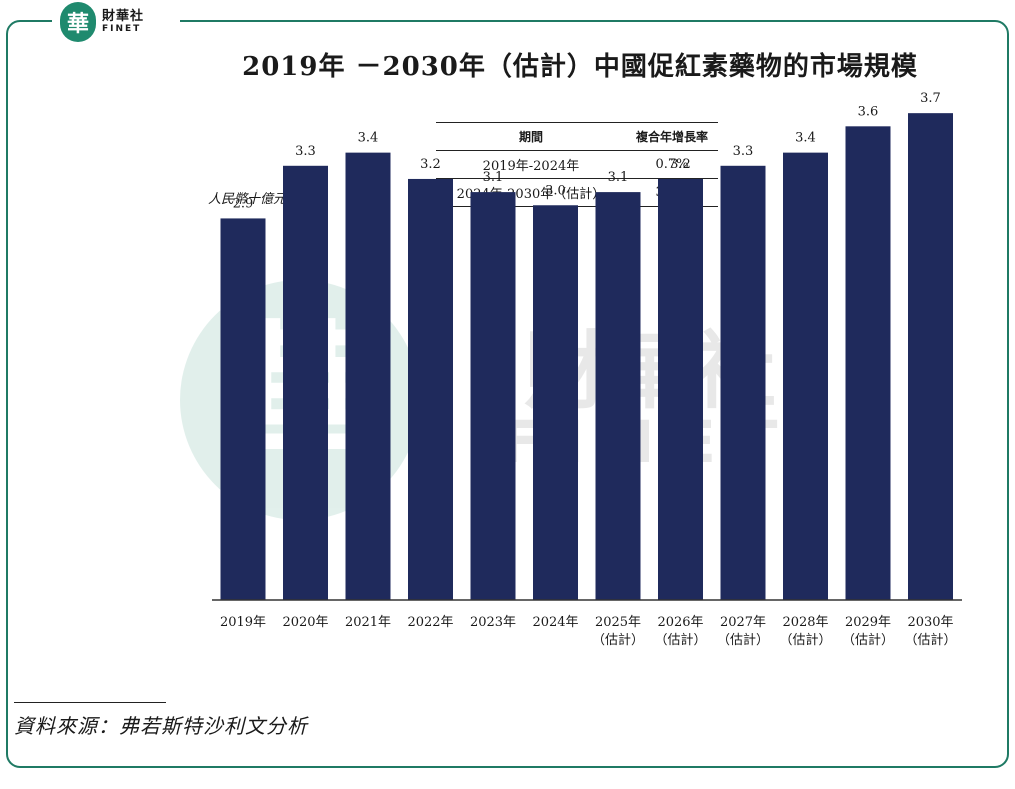 The height and width of the screenshot is (789, 1015). What do you see at coordinates (90, 702) in the screenshot?
I see `source-divider` at bounding box center [90, 702].